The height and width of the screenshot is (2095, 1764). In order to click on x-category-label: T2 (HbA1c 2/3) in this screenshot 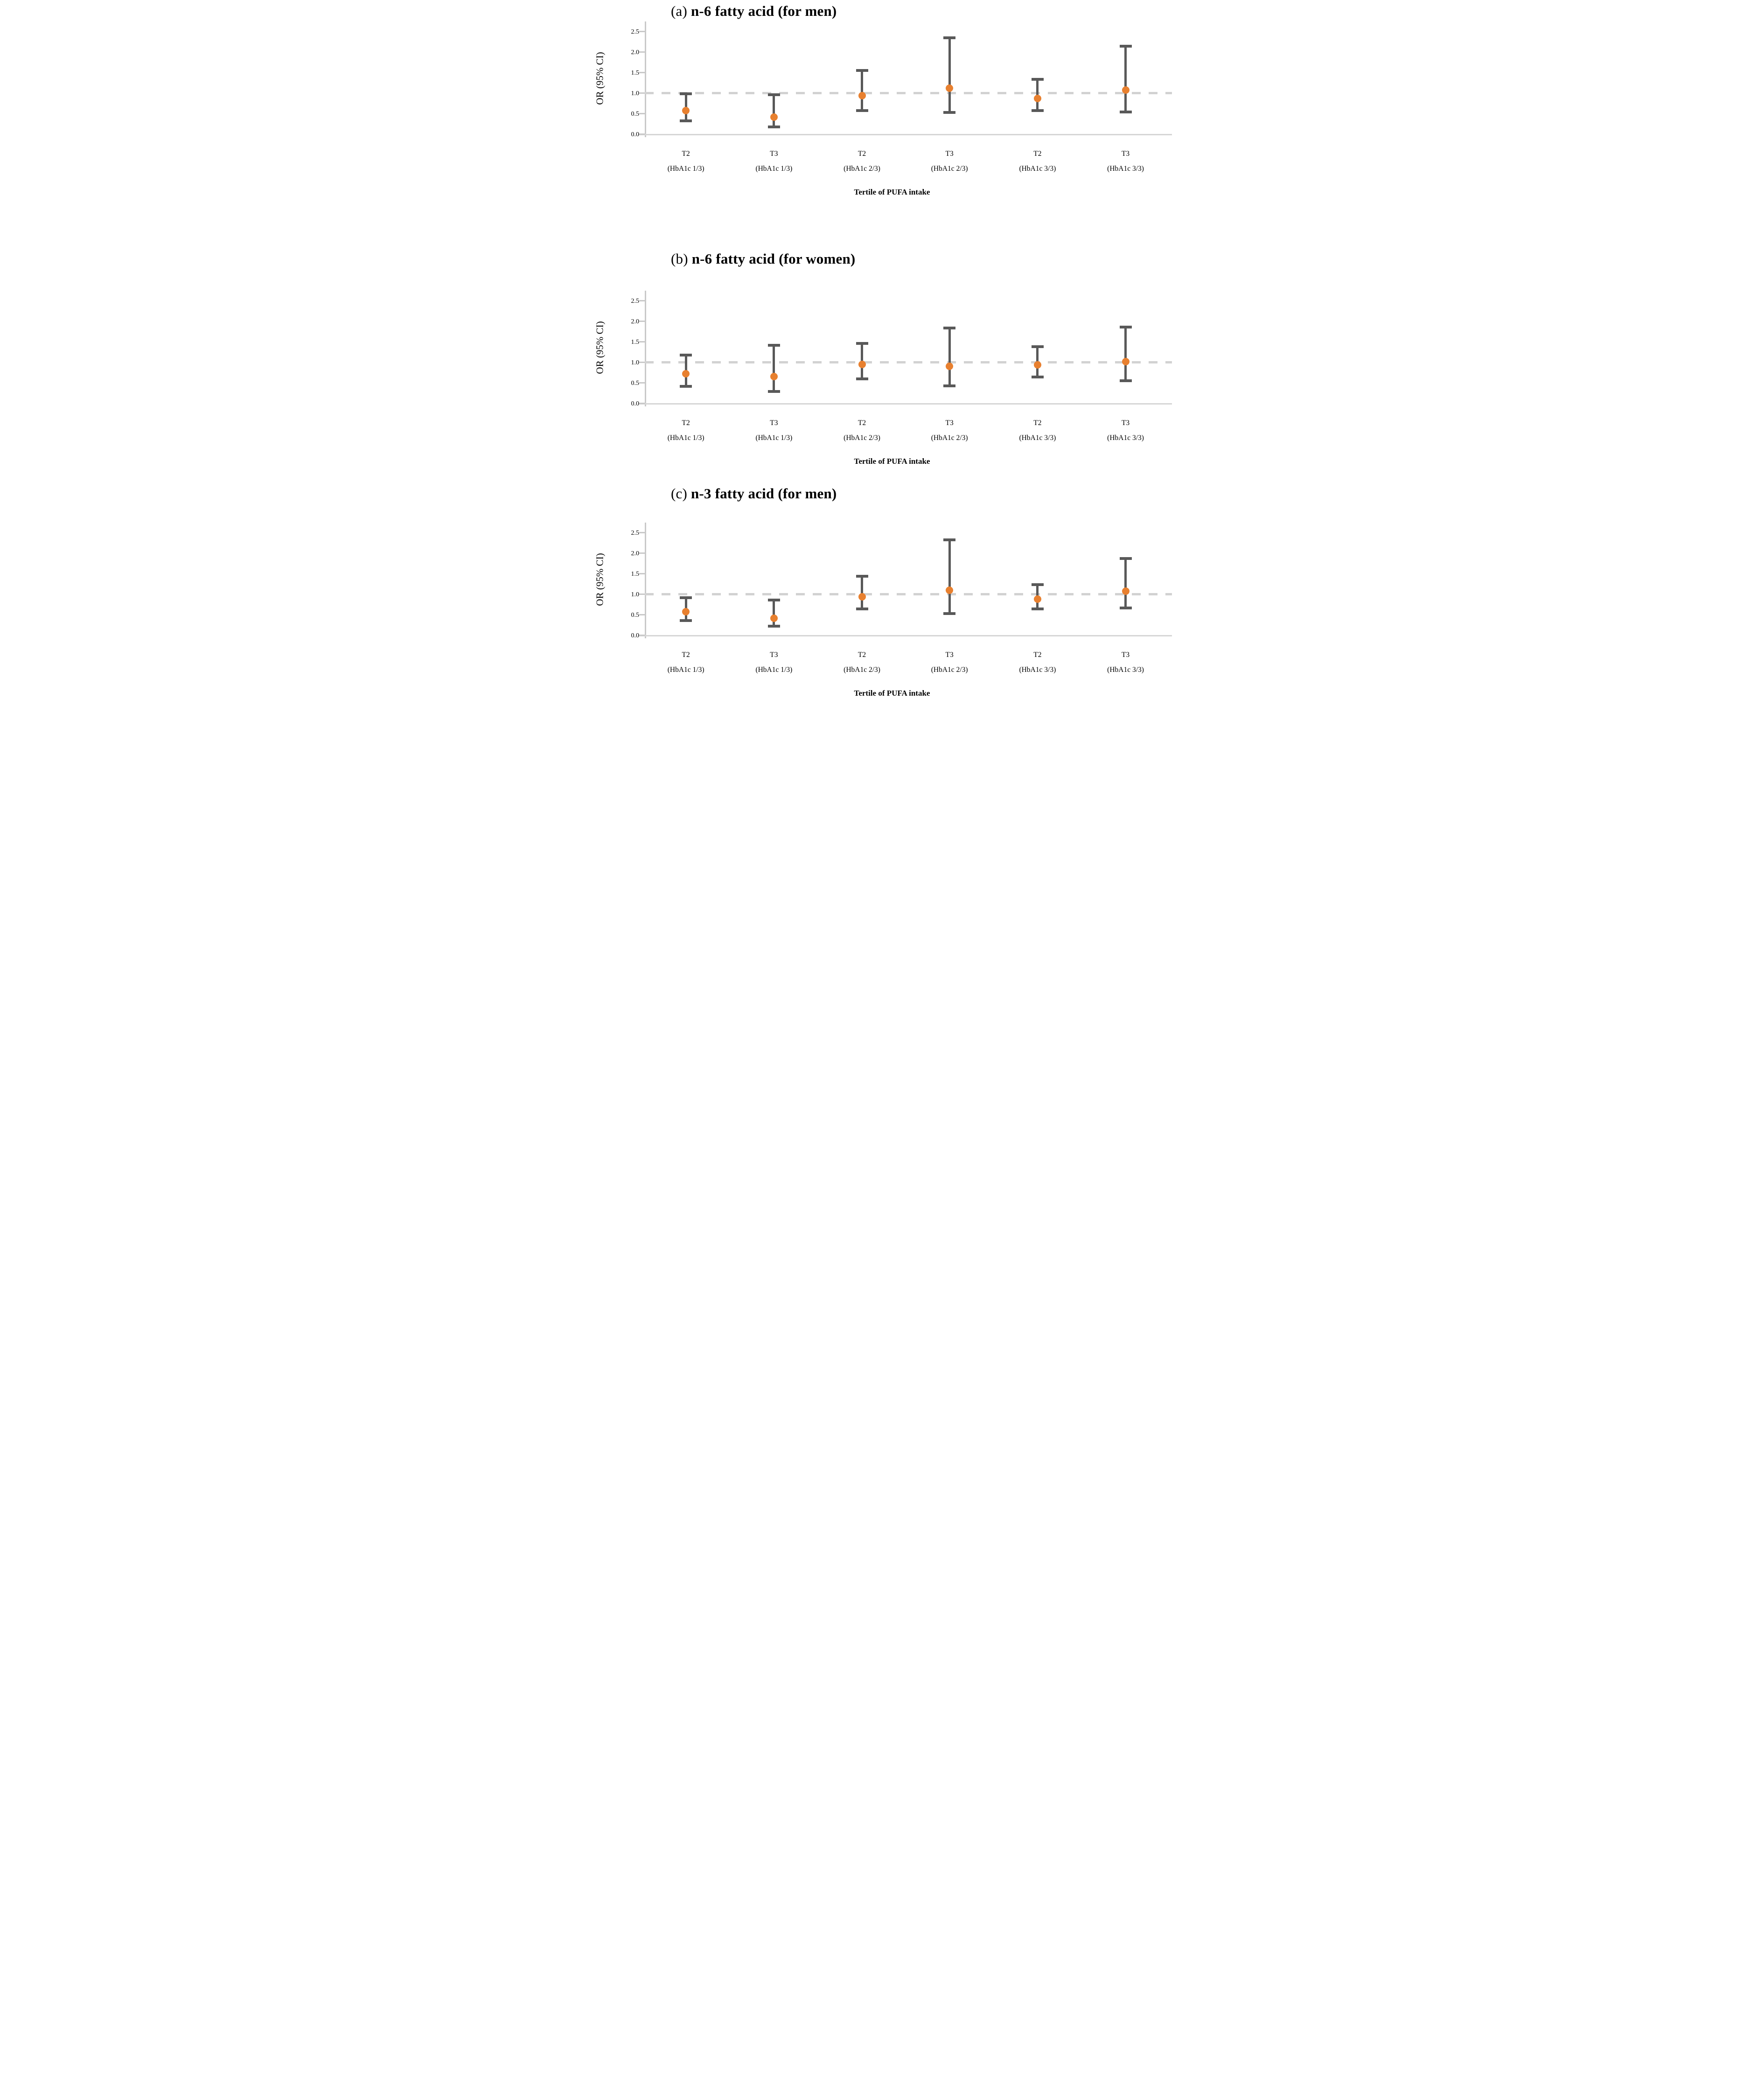, I will do `click(862, 663)`.